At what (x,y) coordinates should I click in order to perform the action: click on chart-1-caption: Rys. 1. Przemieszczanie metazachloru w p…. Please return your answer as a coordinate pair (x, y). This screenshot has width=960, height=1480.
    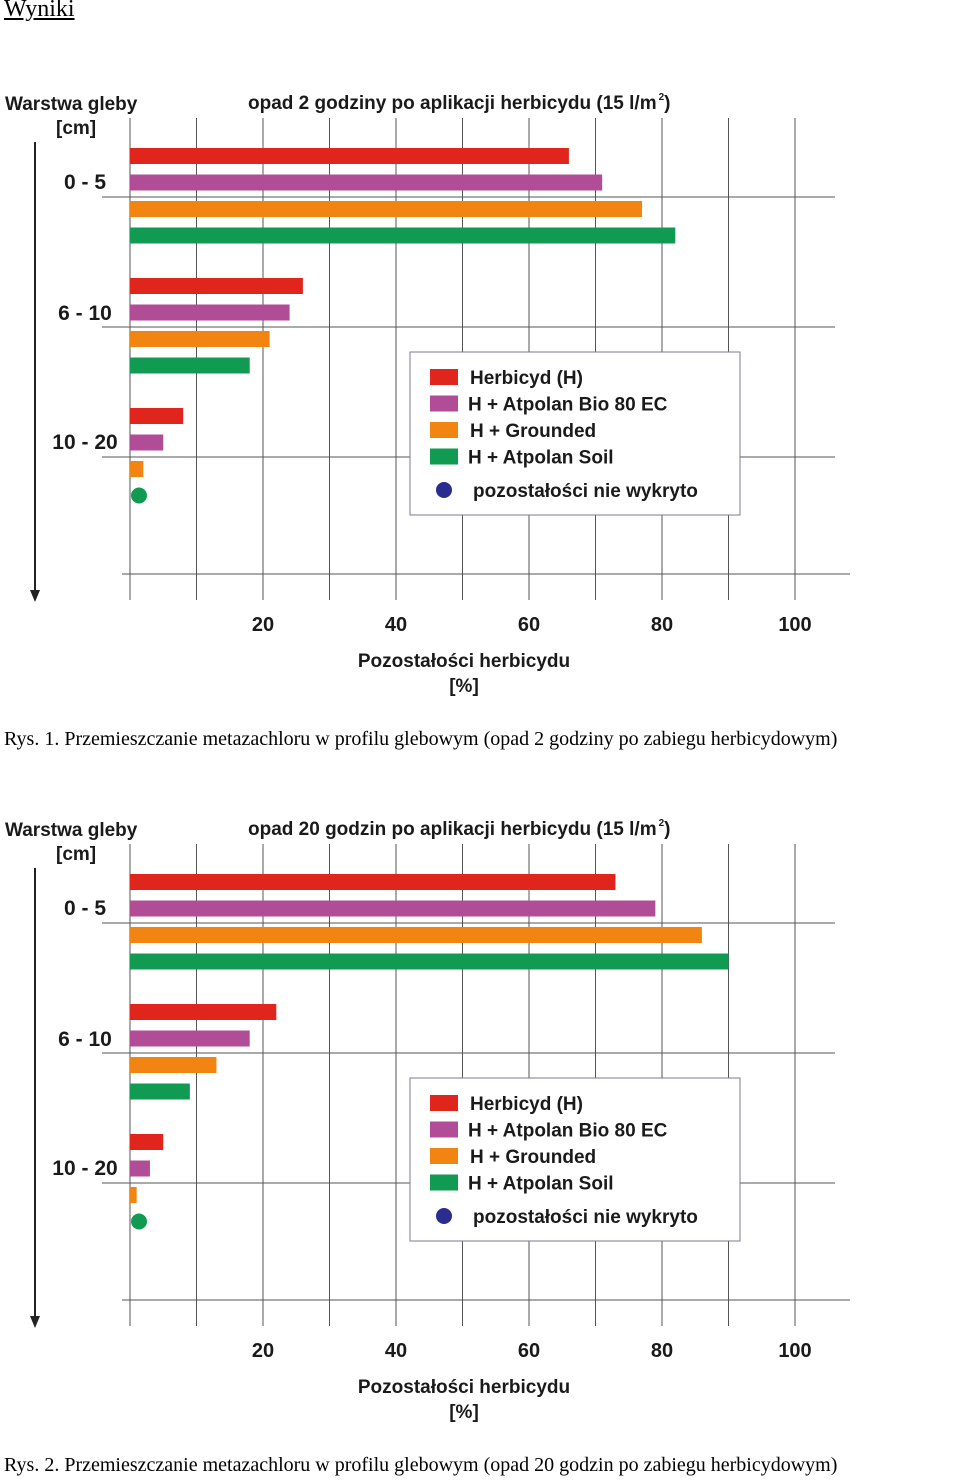
    Looking at the image, I should click on (421, 739).